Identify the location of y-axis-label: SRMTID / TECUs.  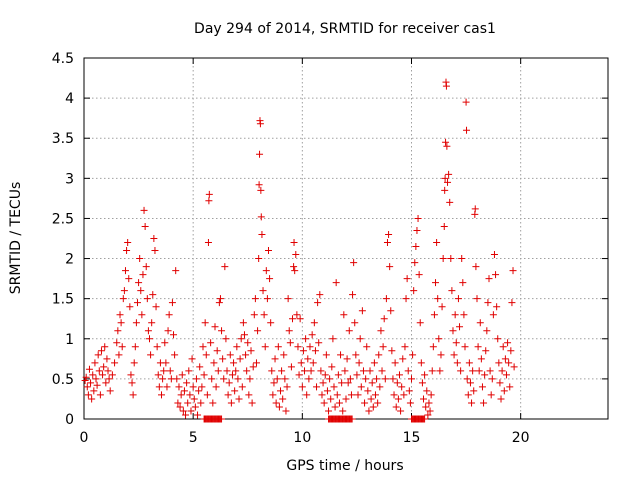
(16, 238).